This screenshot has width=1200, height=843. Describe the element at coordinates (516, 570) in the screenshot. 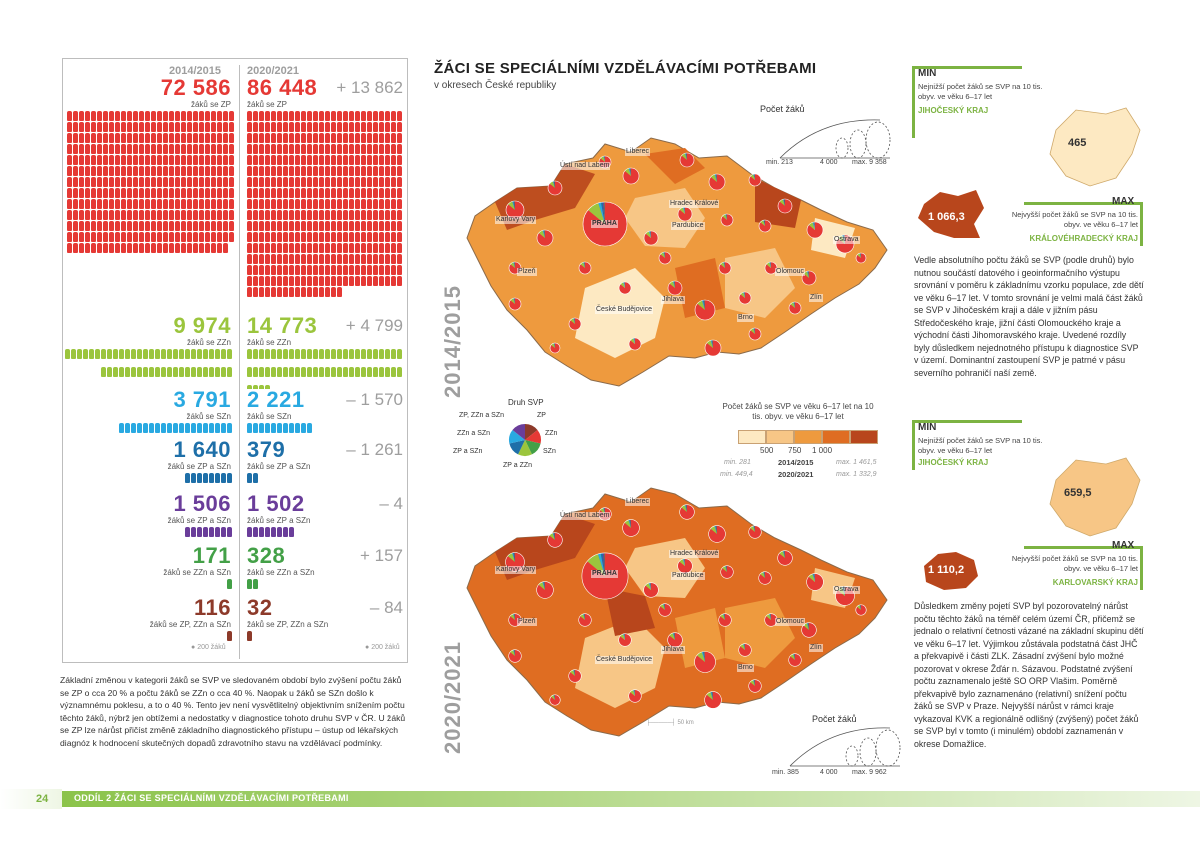

I see `city-label: Karlovy Vary` at that location.